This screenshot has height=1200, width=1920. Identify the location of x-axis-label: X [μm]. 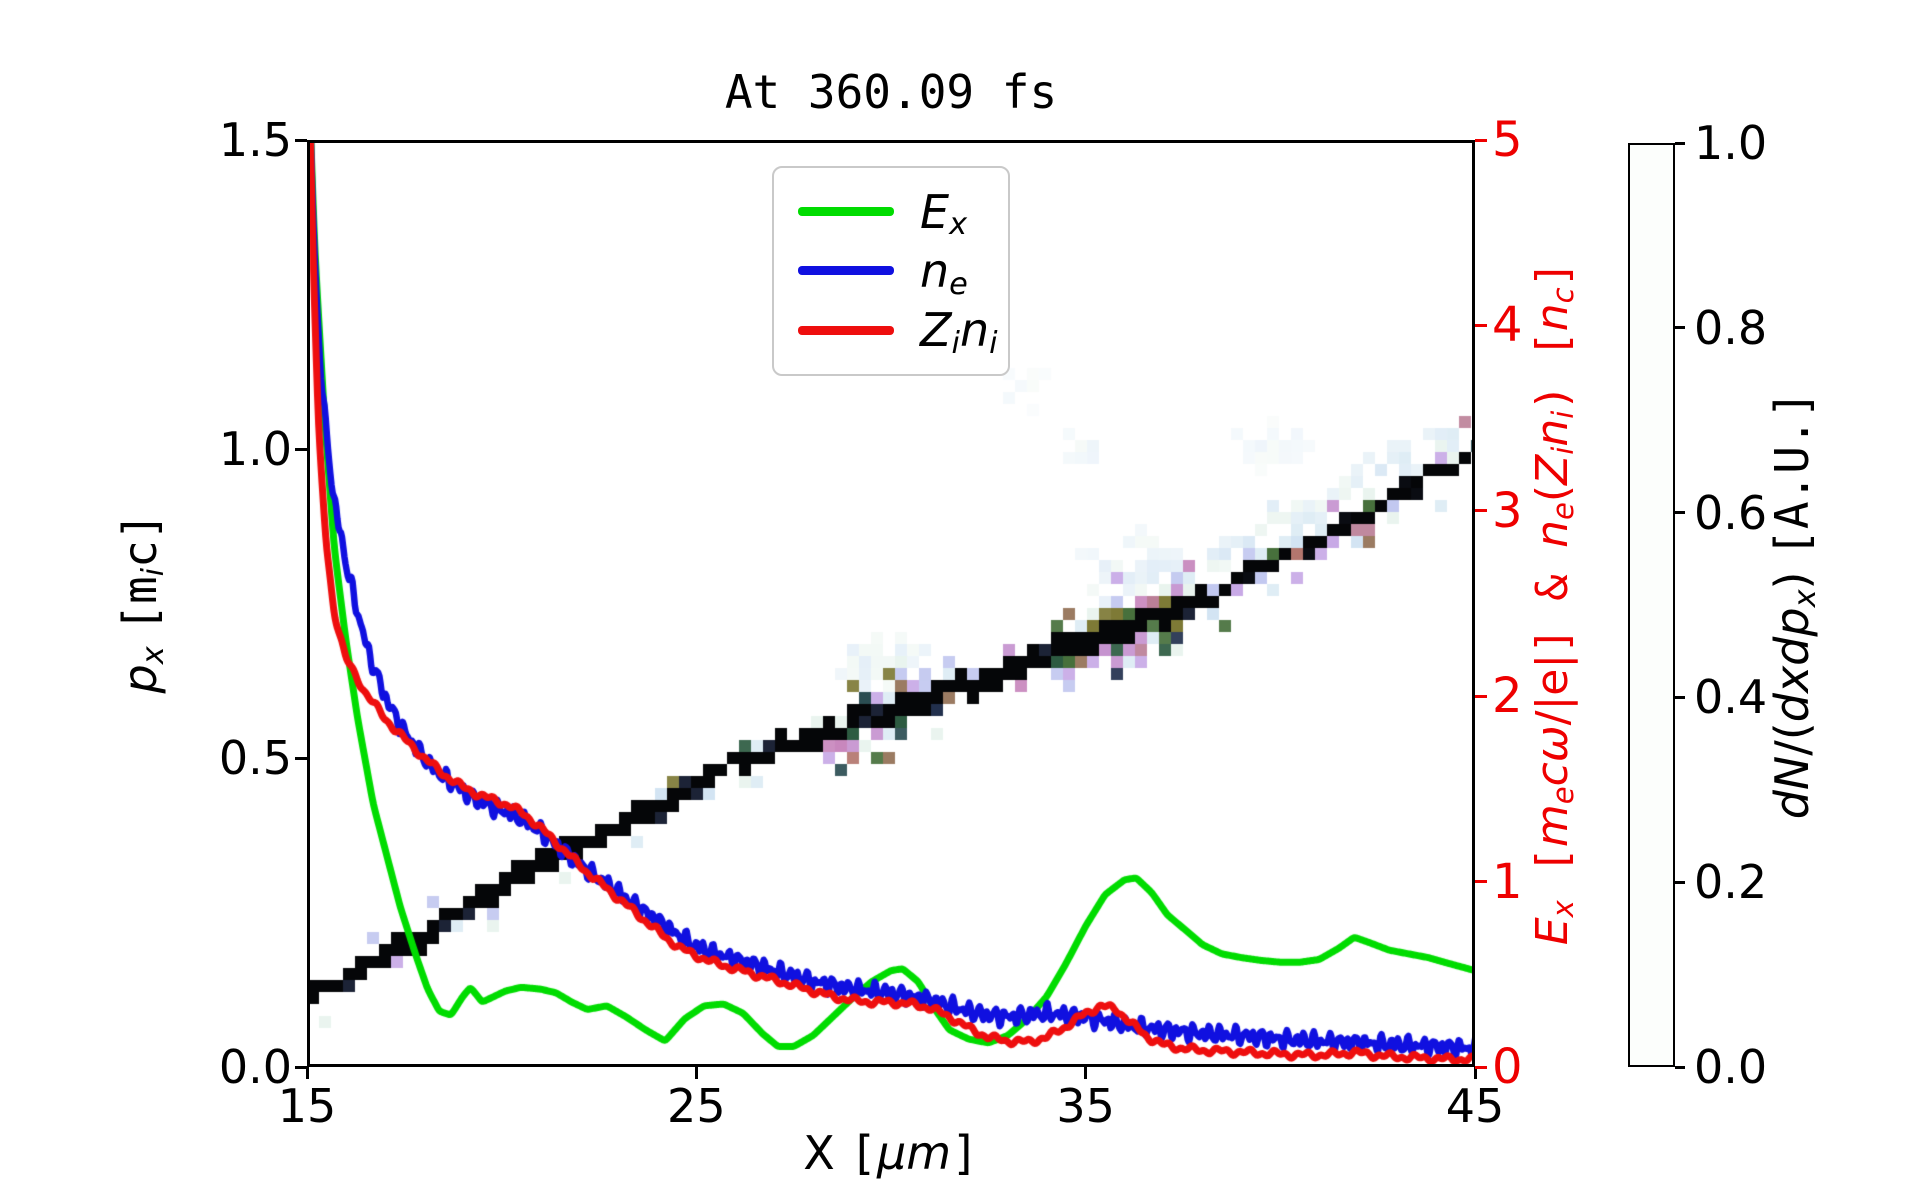
(891, 1153).